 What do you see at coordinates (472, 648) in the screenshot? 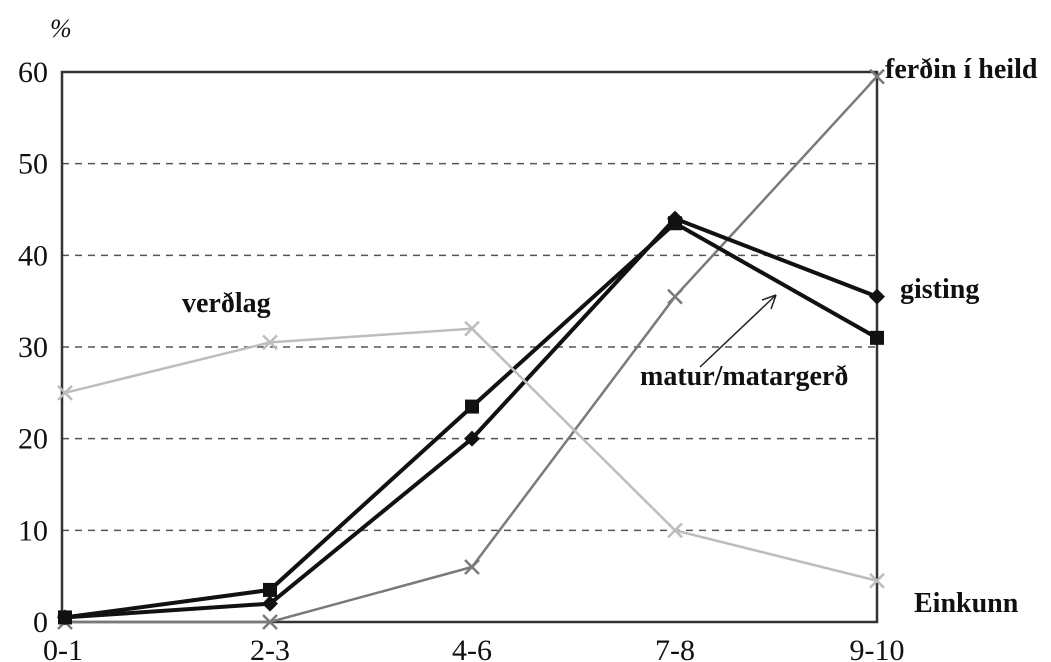
I see `x-tick-label: 4-6` at bounding box center [472, 648].